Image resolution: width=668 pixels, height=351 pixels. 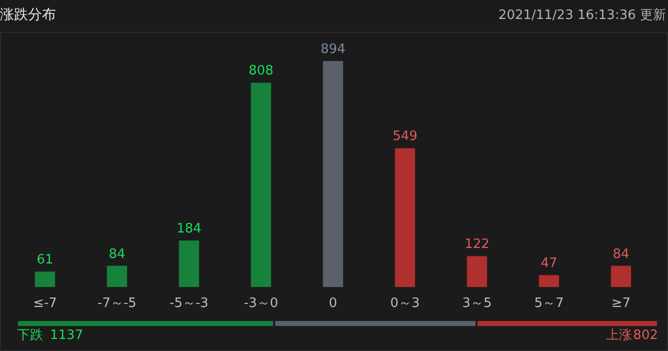 I want to click on x-tick-label: 0, so click(x=333, y=303).